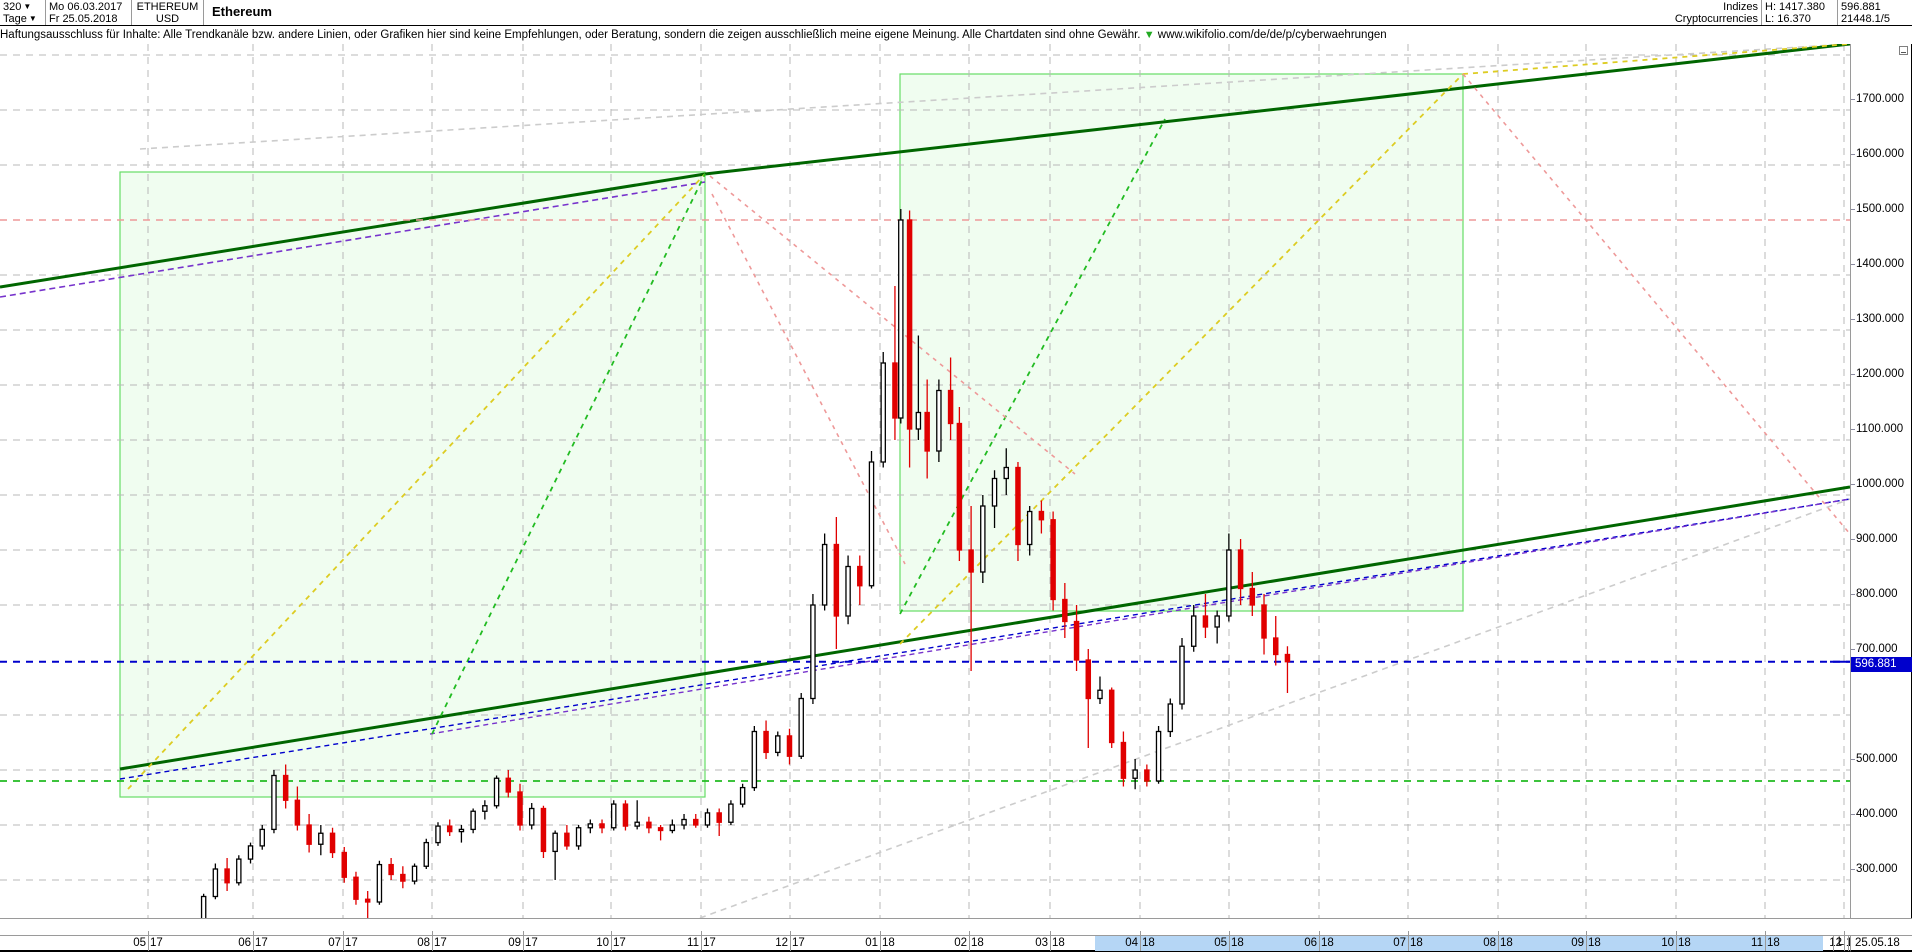 Image resolution: width=1912 pixels, height=952 pixels. I want to click on date-tick-label: 10 18, so click(1676, 943).